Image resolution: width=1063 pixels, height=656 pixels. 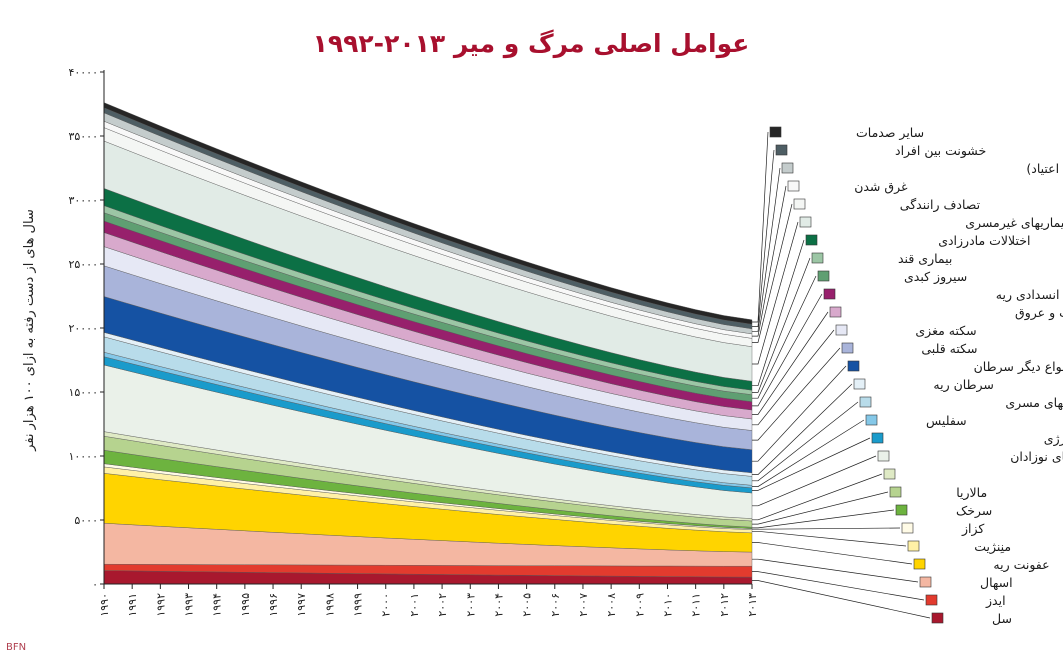 I want to click on x-tick-label: ۱۹۹۱, so click(x=132, y=605).